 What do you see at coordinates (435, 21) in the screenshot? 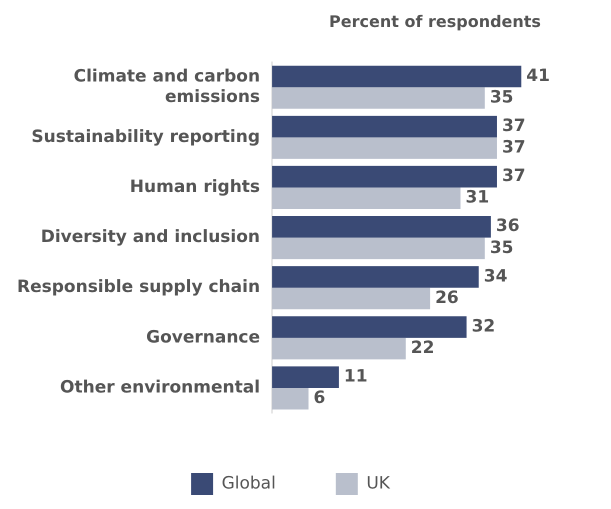
I see `chart-title: Percent of respondents` at bounding box center [435, 21].